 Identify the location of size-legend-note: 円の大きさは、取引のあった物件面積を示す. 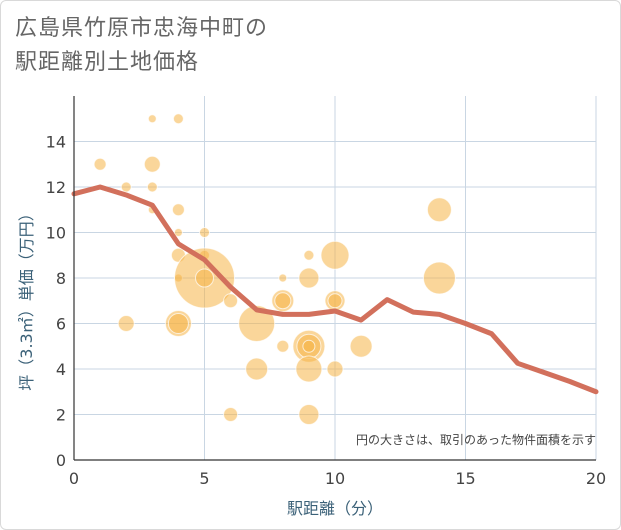
(476, 439).